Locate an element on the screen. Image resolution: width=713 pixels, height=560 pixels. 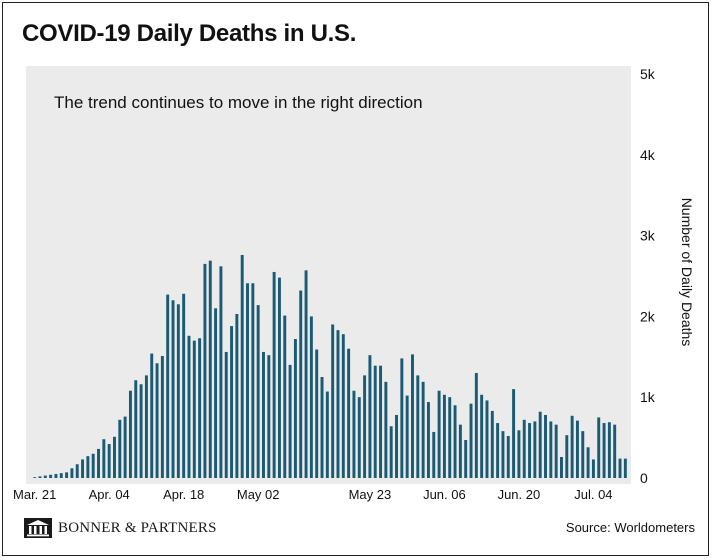
brand-logo: BONNER & PARTNERS is located at coordinates (120, 528).